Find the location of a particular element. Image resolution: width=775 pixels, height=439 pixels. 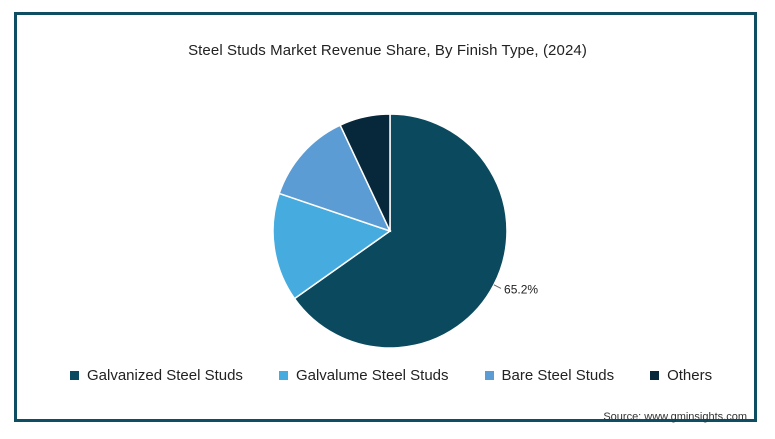

data-label-galvanized: 65.2% is located at coordinates (521, 289).